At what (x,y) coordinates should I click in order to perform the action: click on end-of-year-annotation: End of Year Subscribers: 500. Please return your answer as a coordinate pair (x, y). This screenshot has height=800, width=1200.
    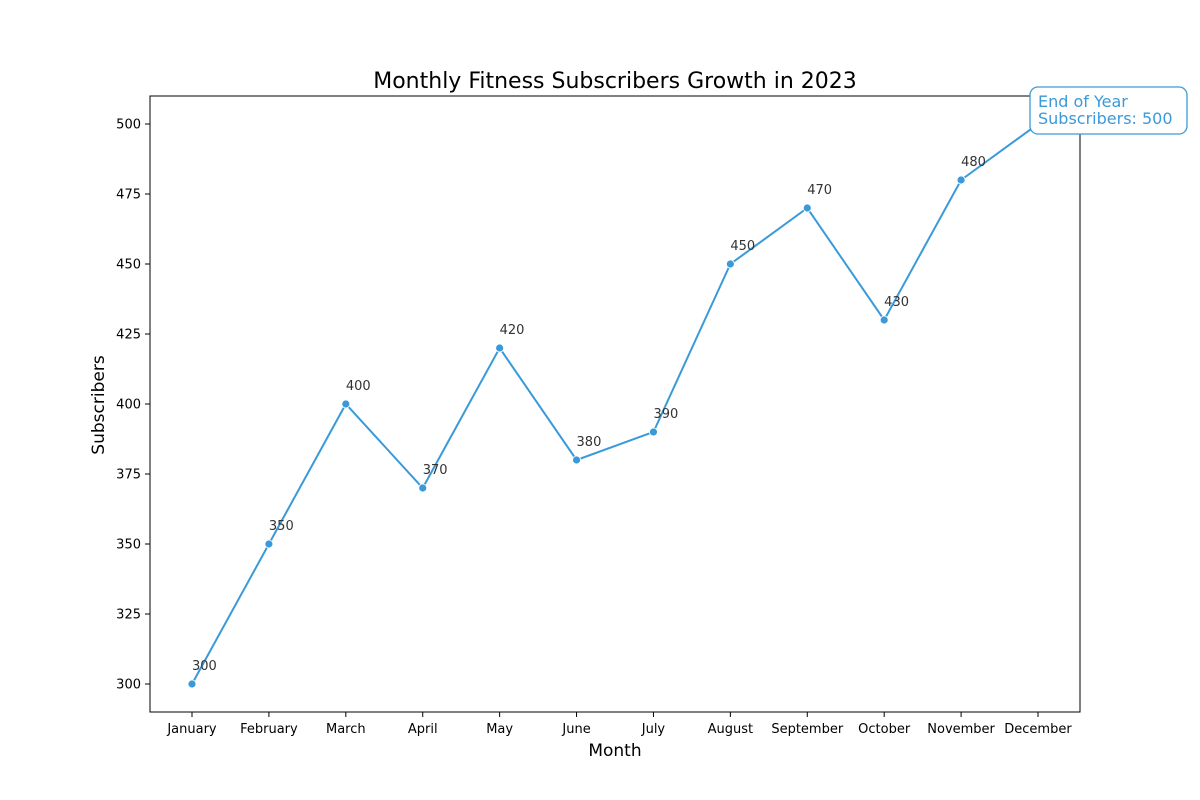
    Looking at the image, I should click on (1108, 110).